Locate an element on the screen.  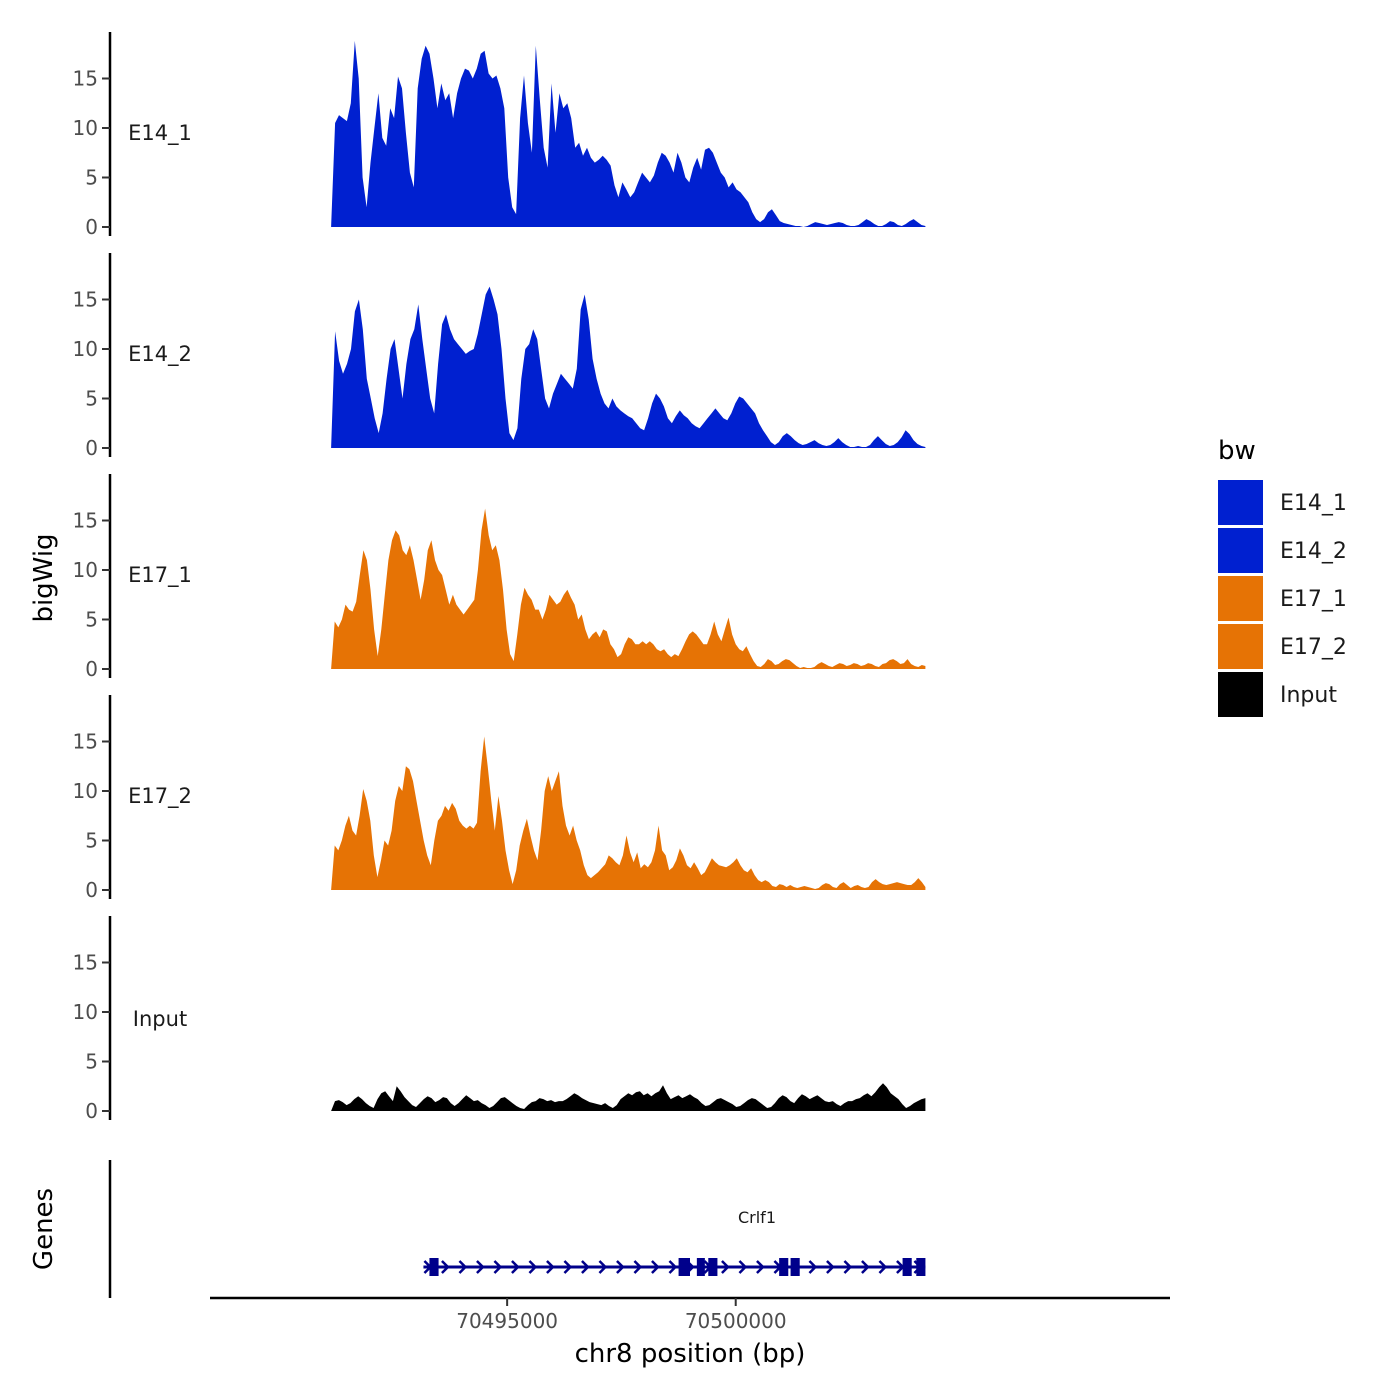
gene-crlf1: Crlf1 is located at coordinates (674, 1242).